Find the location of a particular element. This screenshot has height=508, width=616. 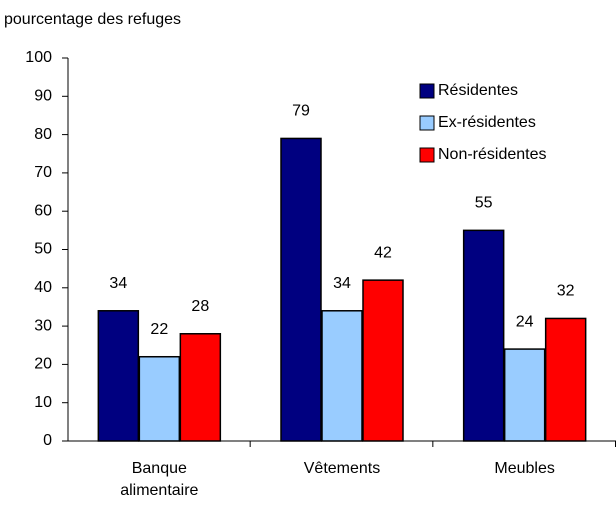

y-tick-label: 0 is located at coordinates (47, 440).